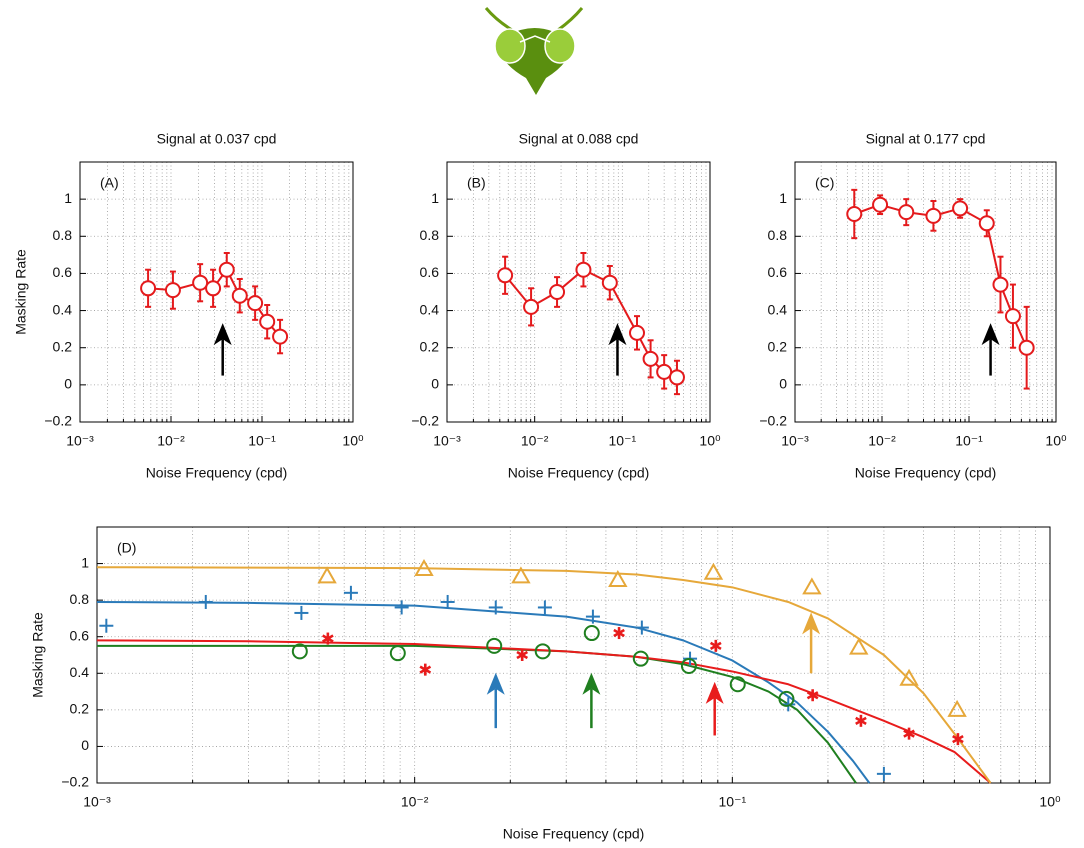  Describe the element at coordinates (476, 183) in the screenshot. I see `panel-label: (B)` at that location.